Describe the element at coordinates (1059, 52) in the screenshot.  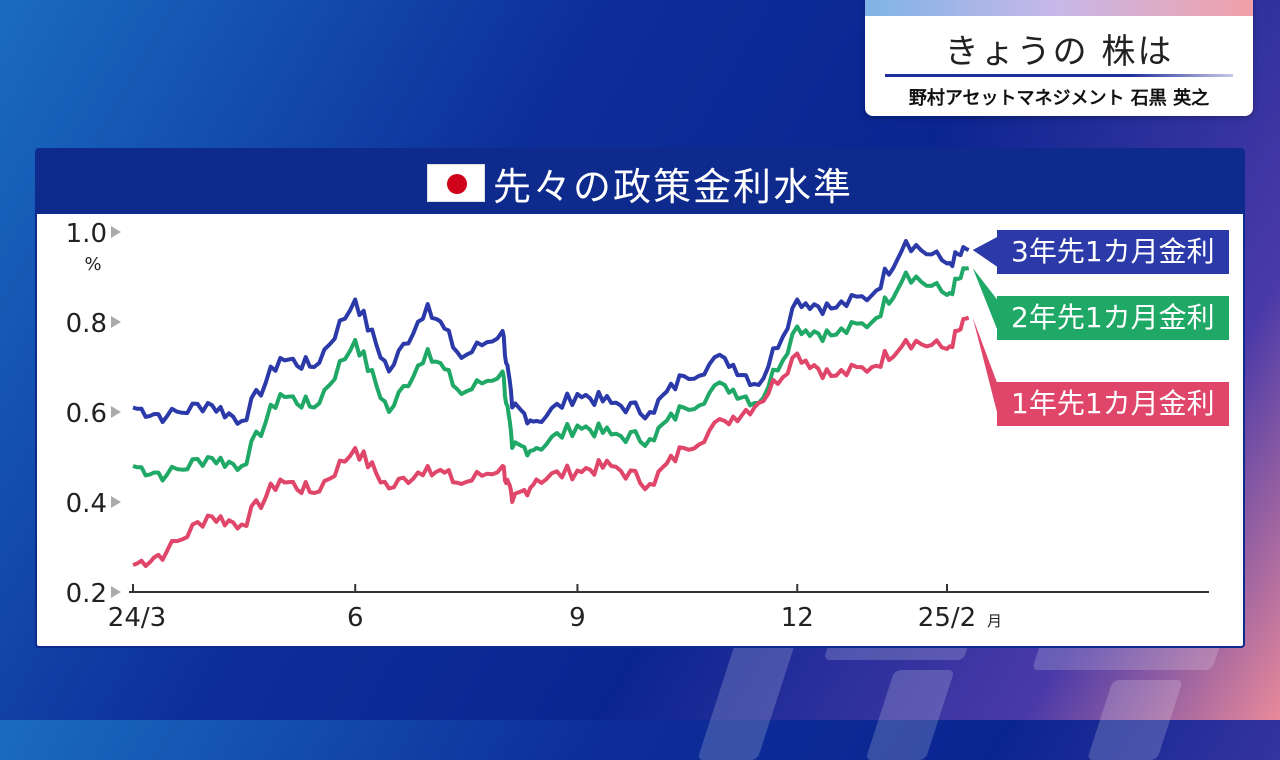
I see `program-title: きょうの 株は` at that location.